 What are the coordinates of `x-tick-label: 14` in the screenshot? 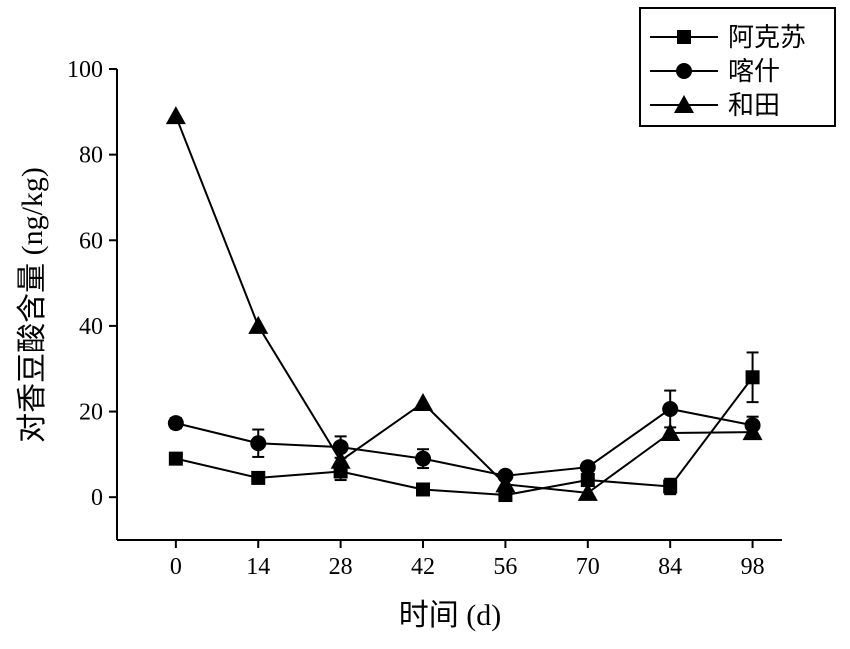 It's located at (258, 567).